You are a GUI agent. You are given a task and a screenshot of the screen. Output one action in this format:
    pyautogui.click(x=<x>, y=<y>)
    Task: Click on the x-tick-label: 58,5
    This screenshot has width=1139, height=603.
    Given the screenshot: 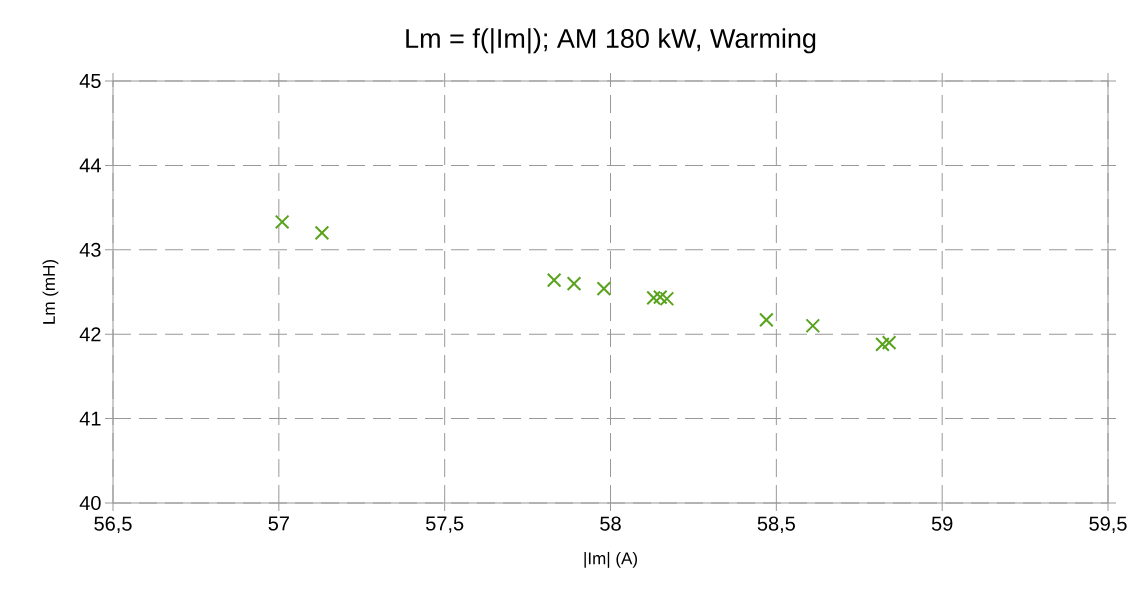 What is the action you would take?
    pyautogui.click(x=776, y=525)
    